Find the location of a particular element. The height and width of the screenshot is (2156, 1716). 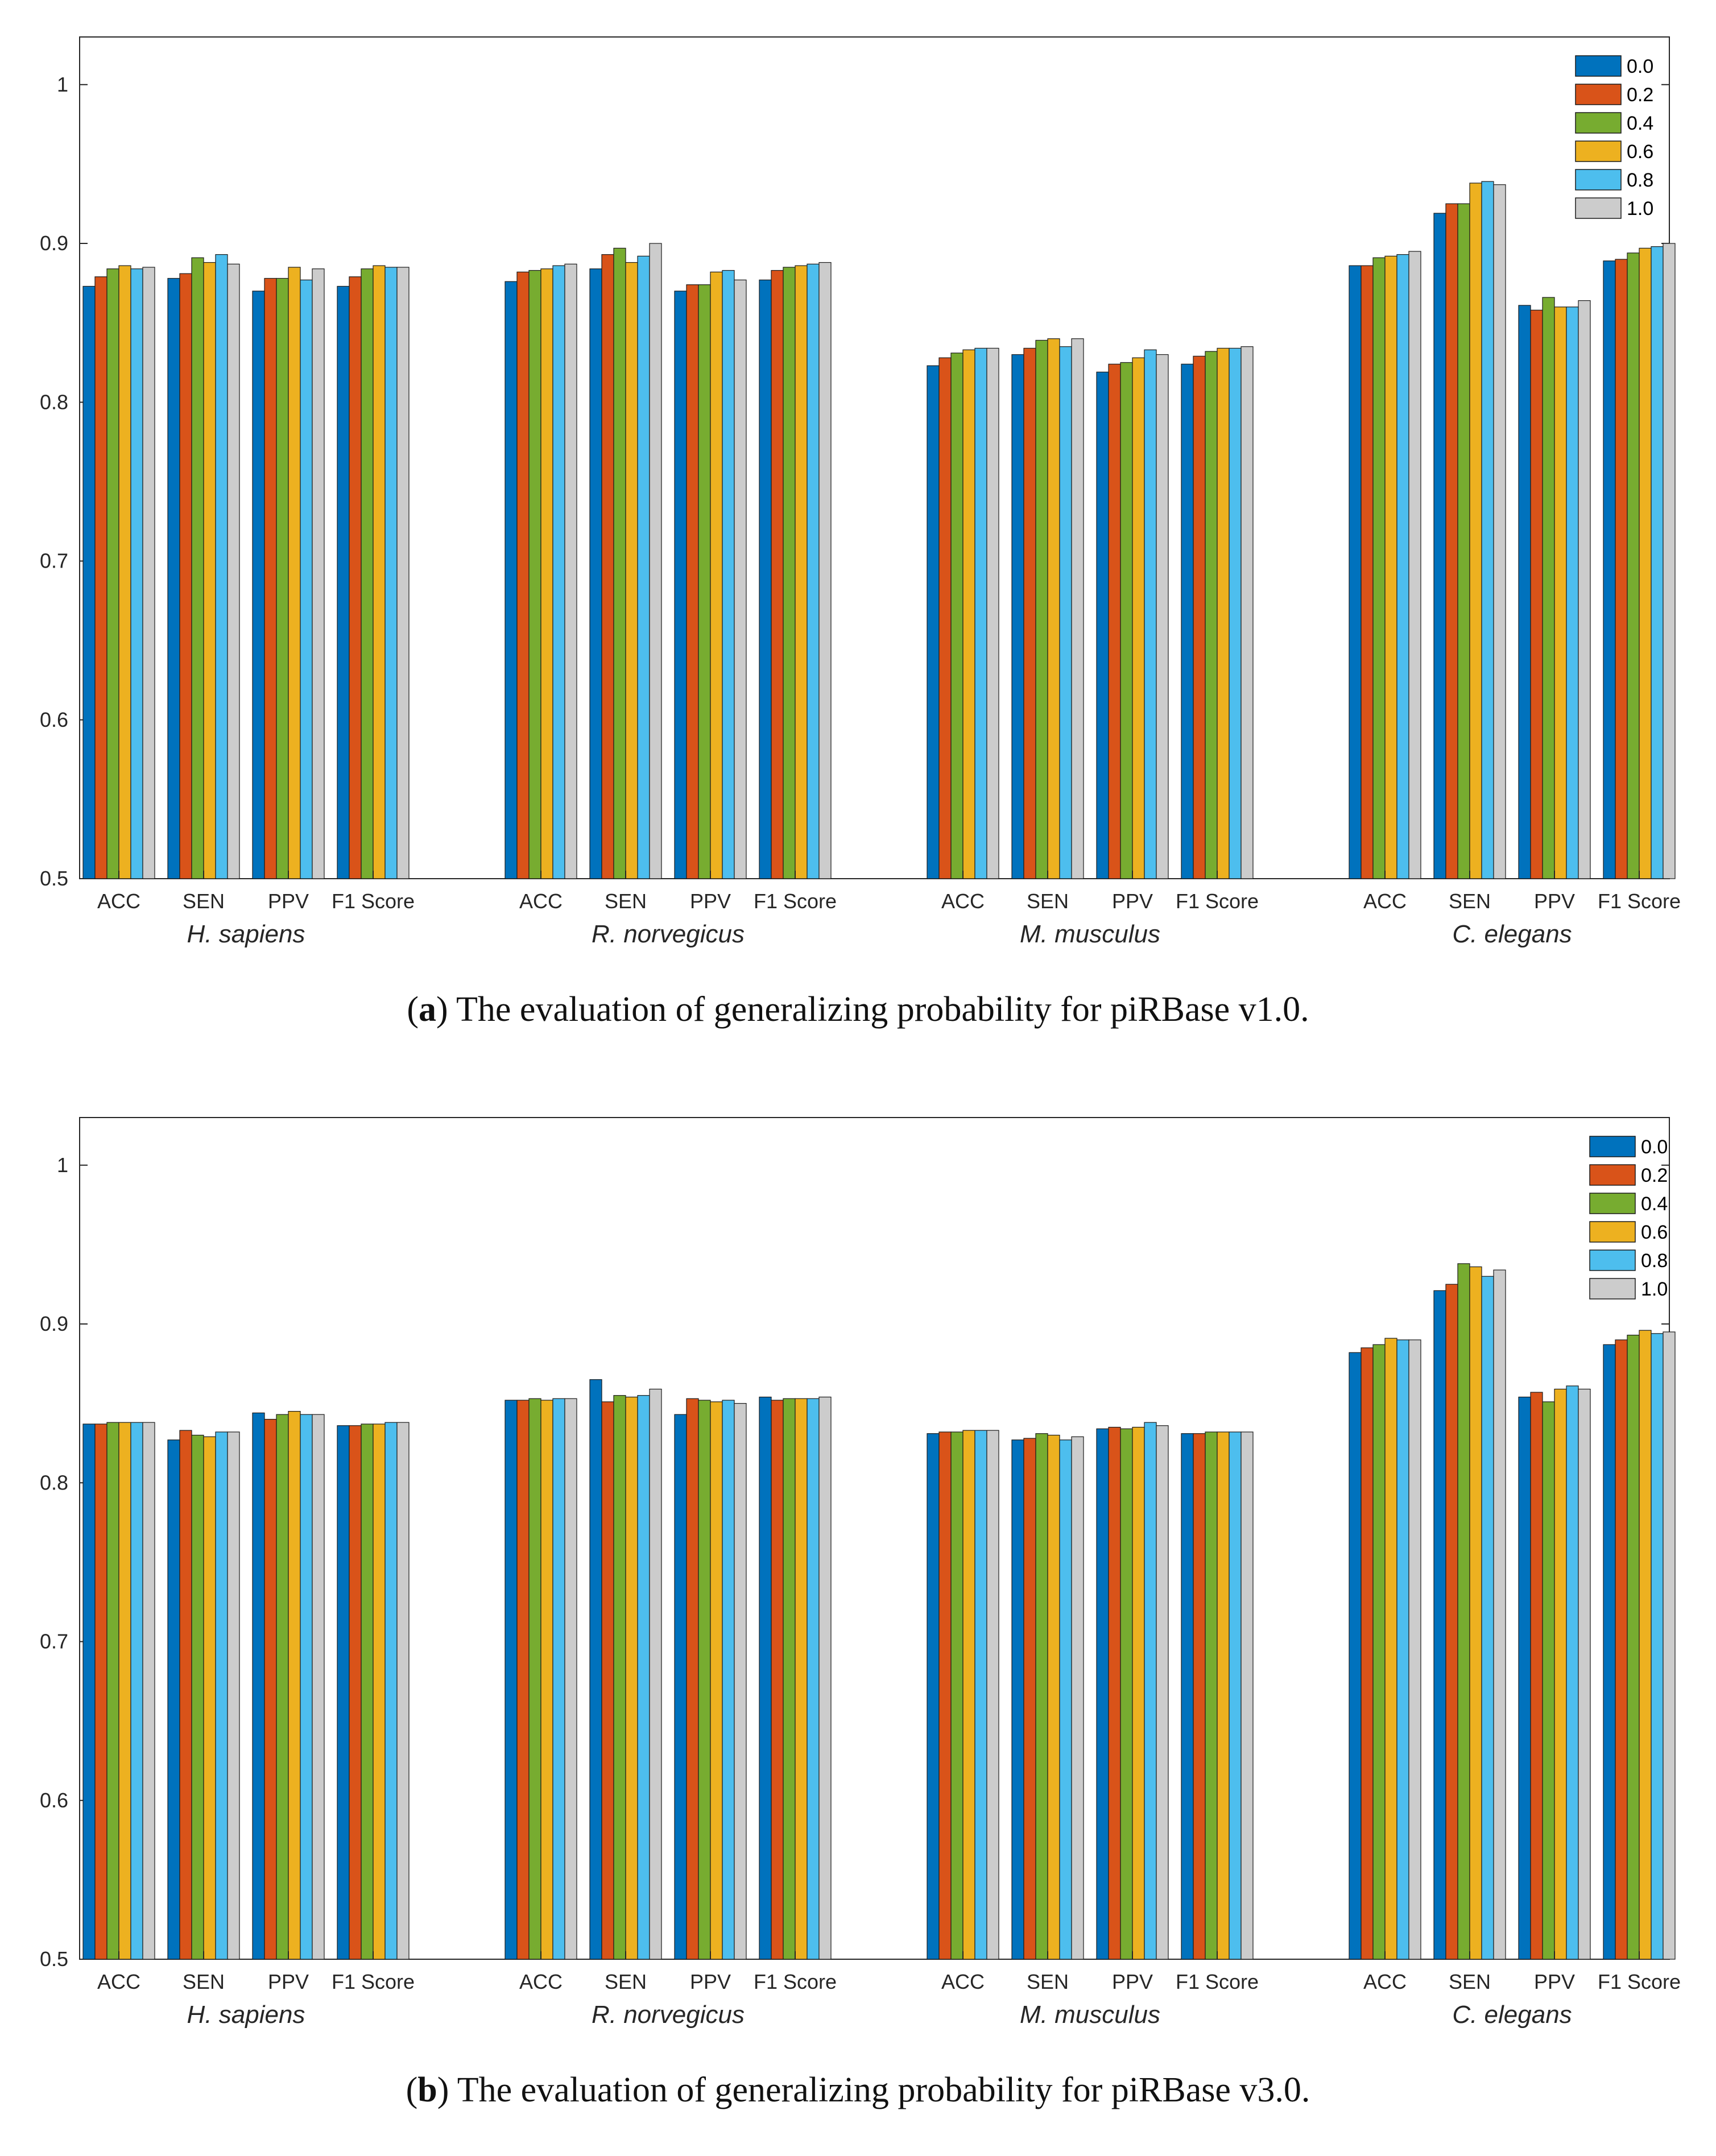

bar-rnorvegicus-acc-0.0 is located at coordinates (511, 1680).